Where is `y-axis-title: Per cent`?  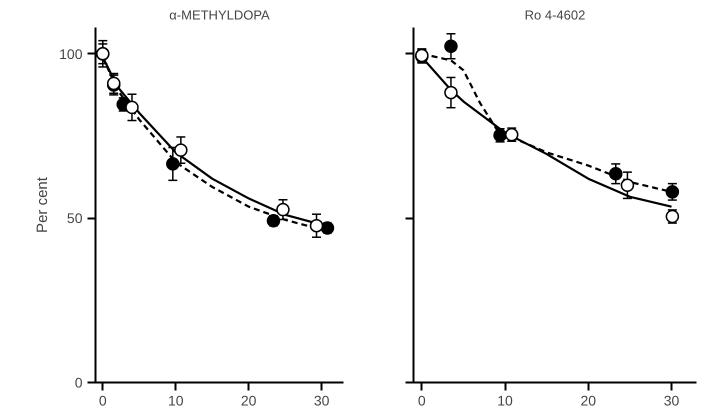 y-axis-title: Per cent is located at coordinates (43, 204).